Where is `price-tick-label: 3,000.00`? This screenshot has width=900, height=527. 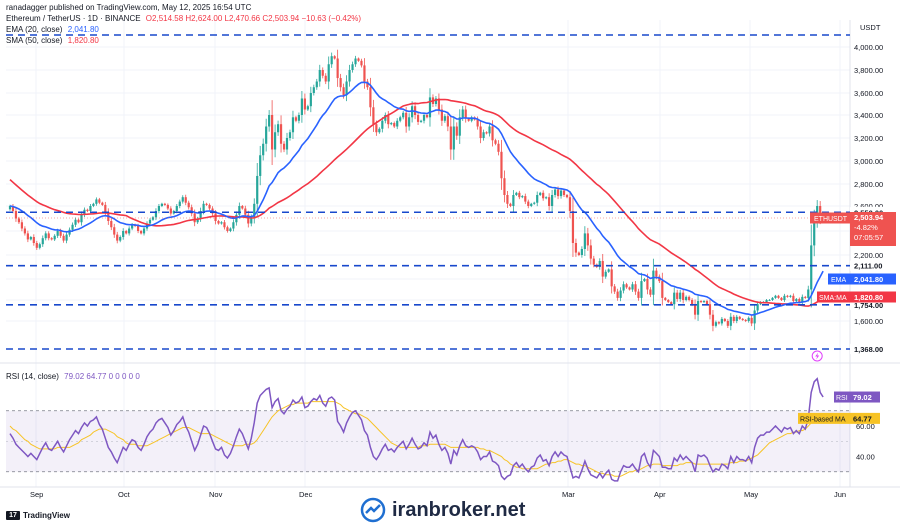 price-tick-label: 3,000.00 is located at coordinates (868, 161).